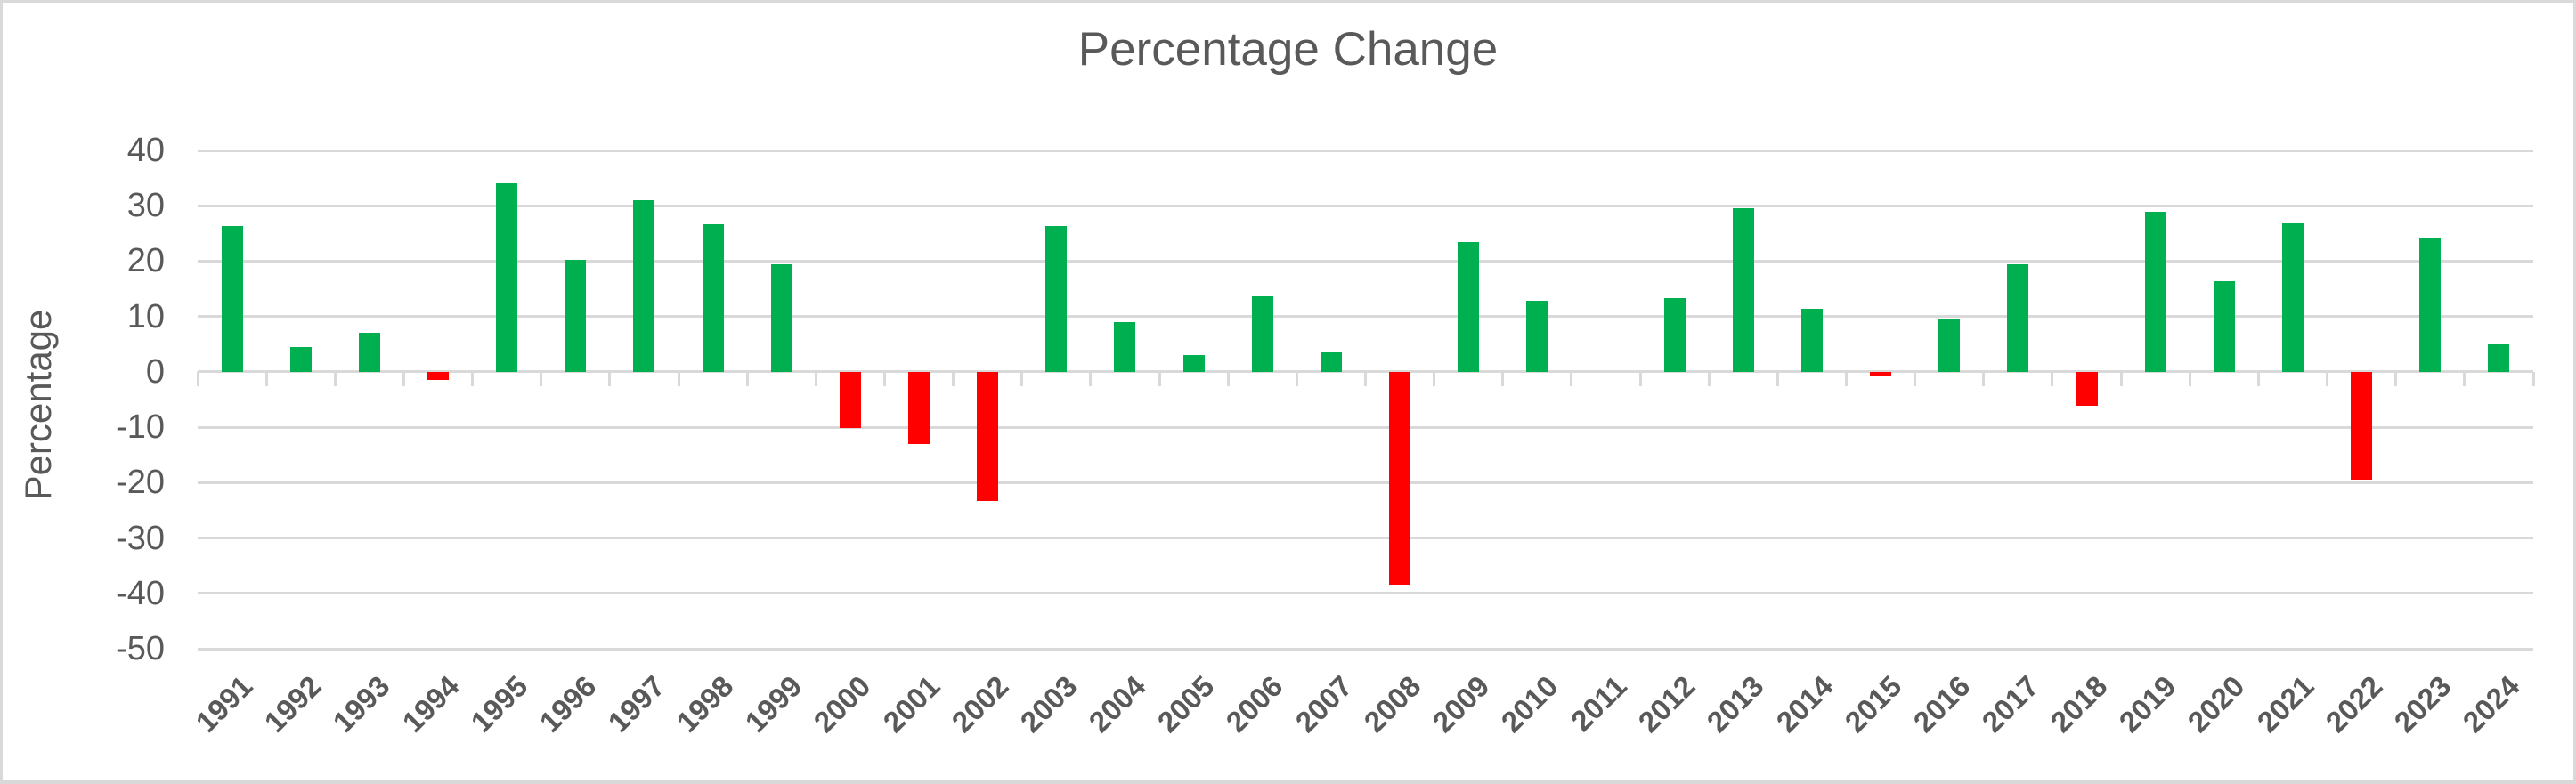 The height and width of the screenshot is (784, 2576). I want to click on chart-title: Percentage Change, so click(1288, 49).